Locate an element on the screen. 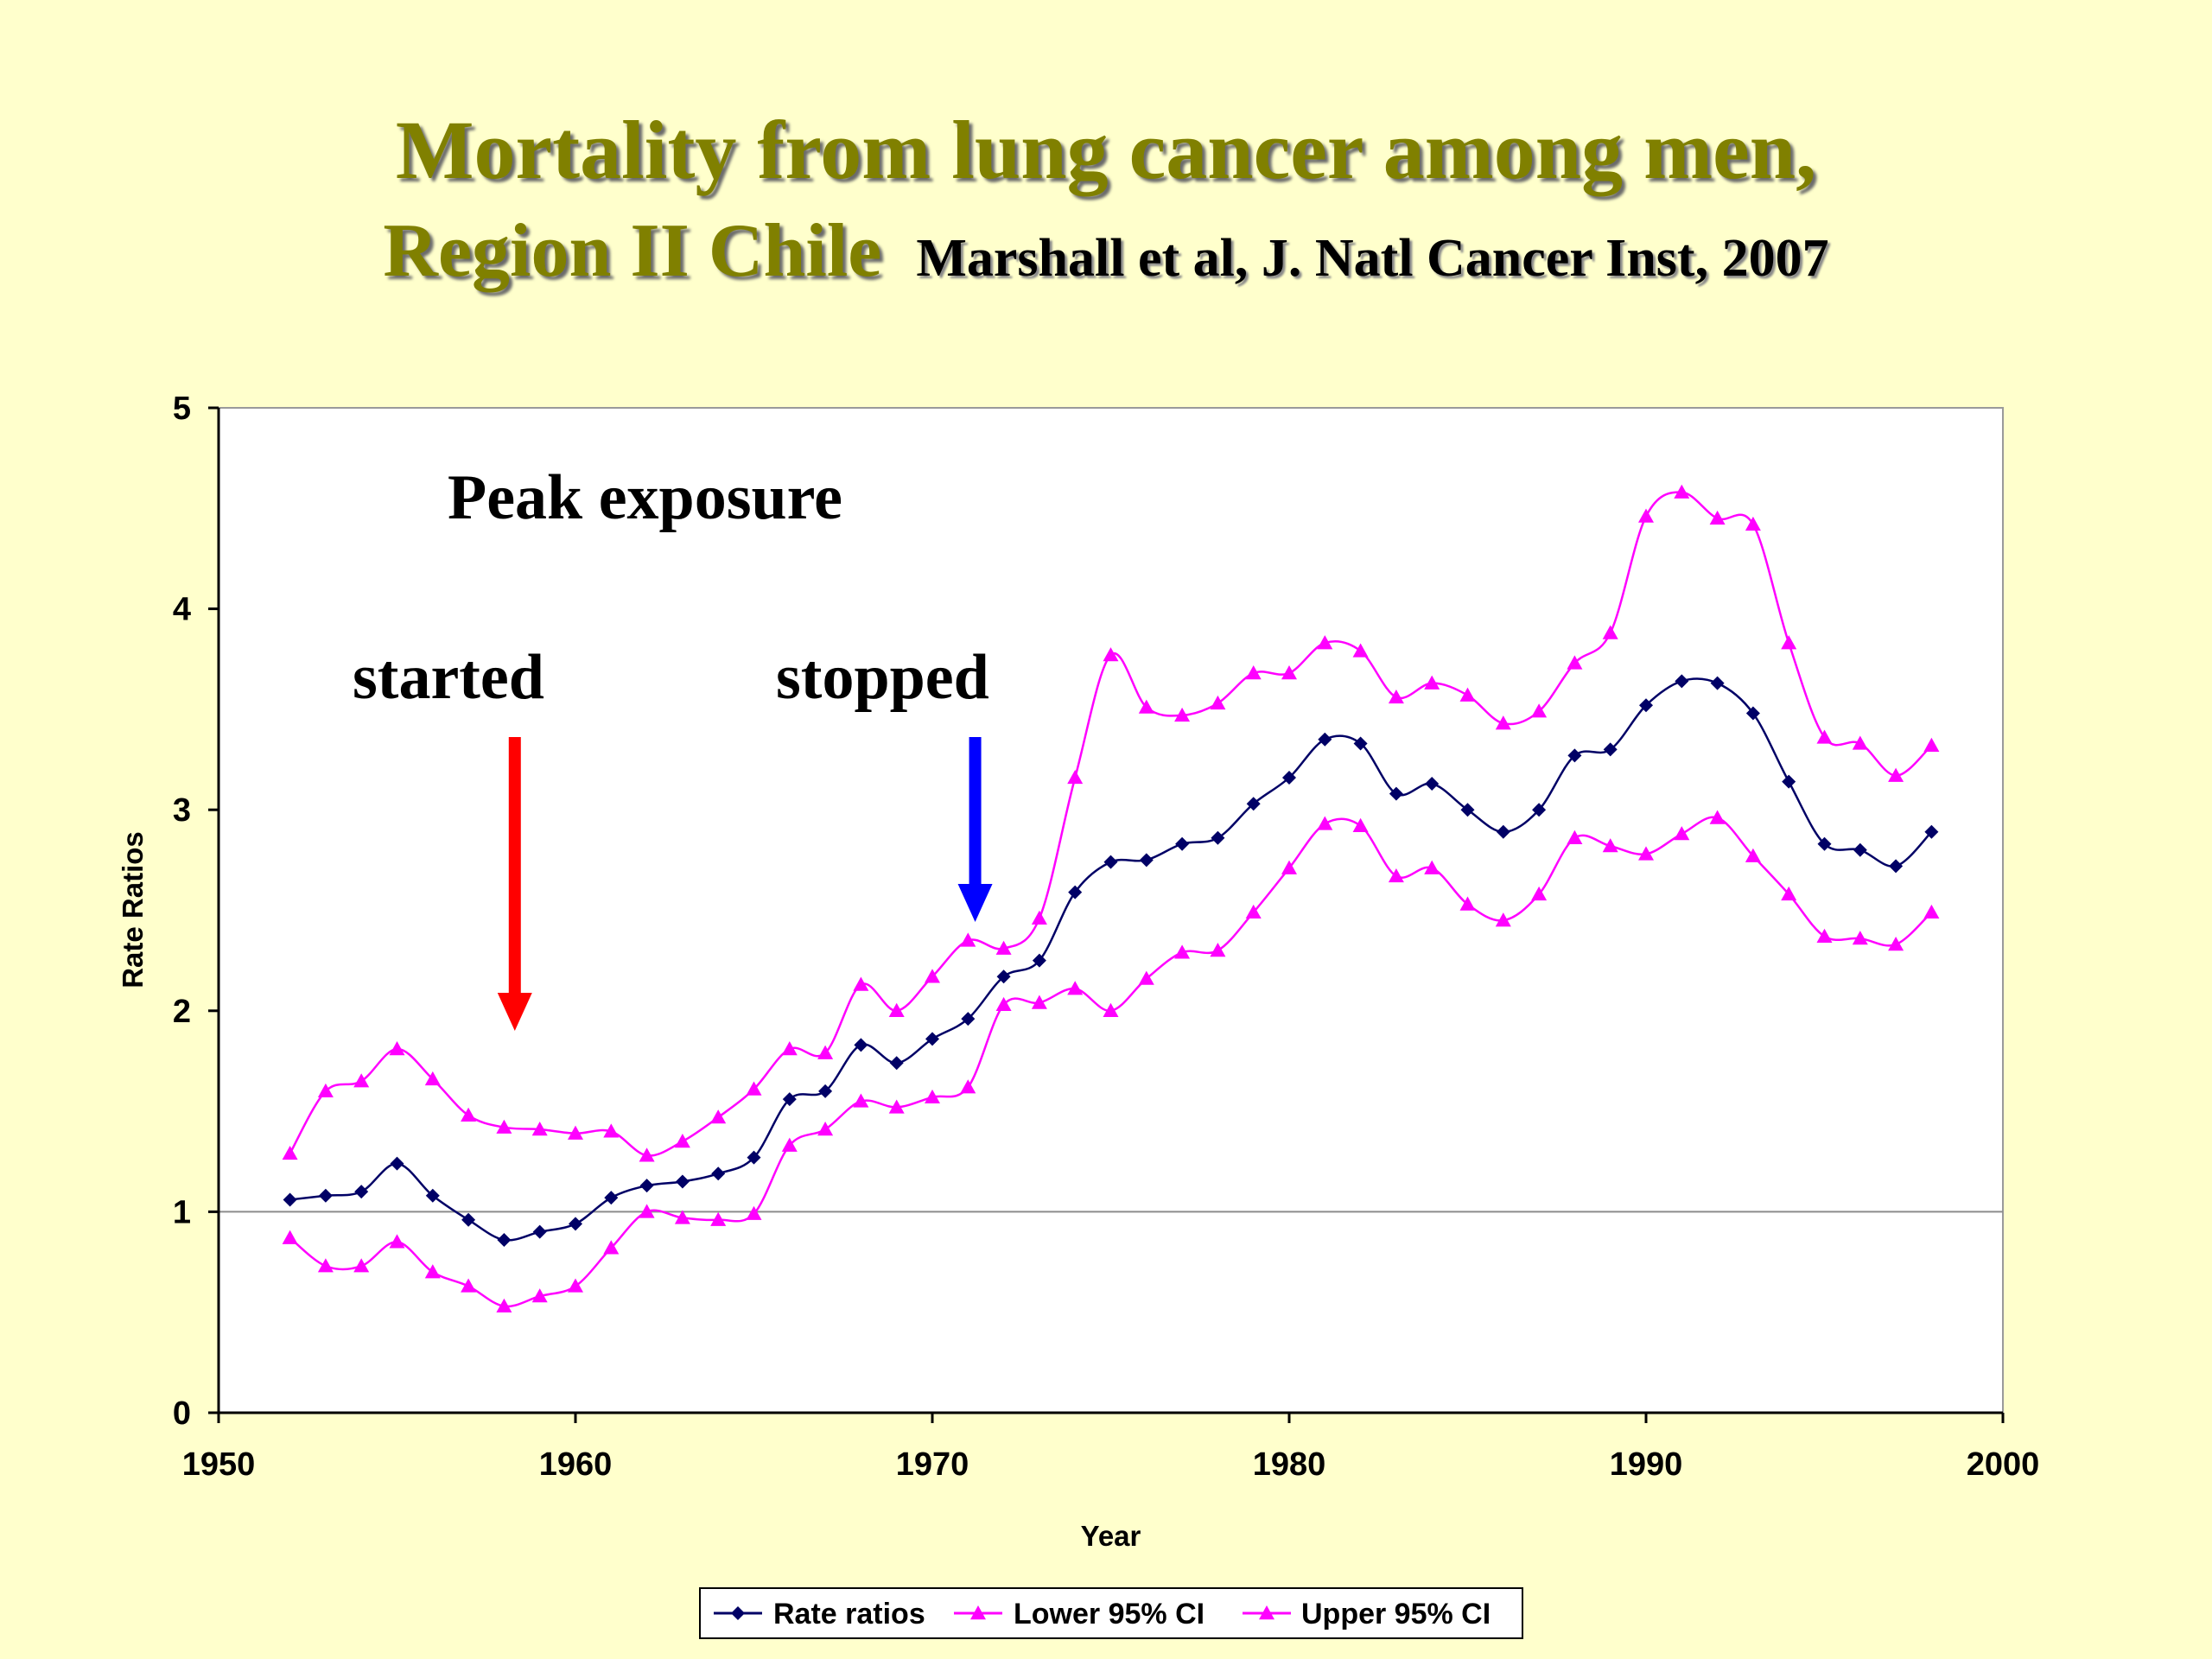  legend-label: Upper 95% CI is located at coordinates (1396, 1614).